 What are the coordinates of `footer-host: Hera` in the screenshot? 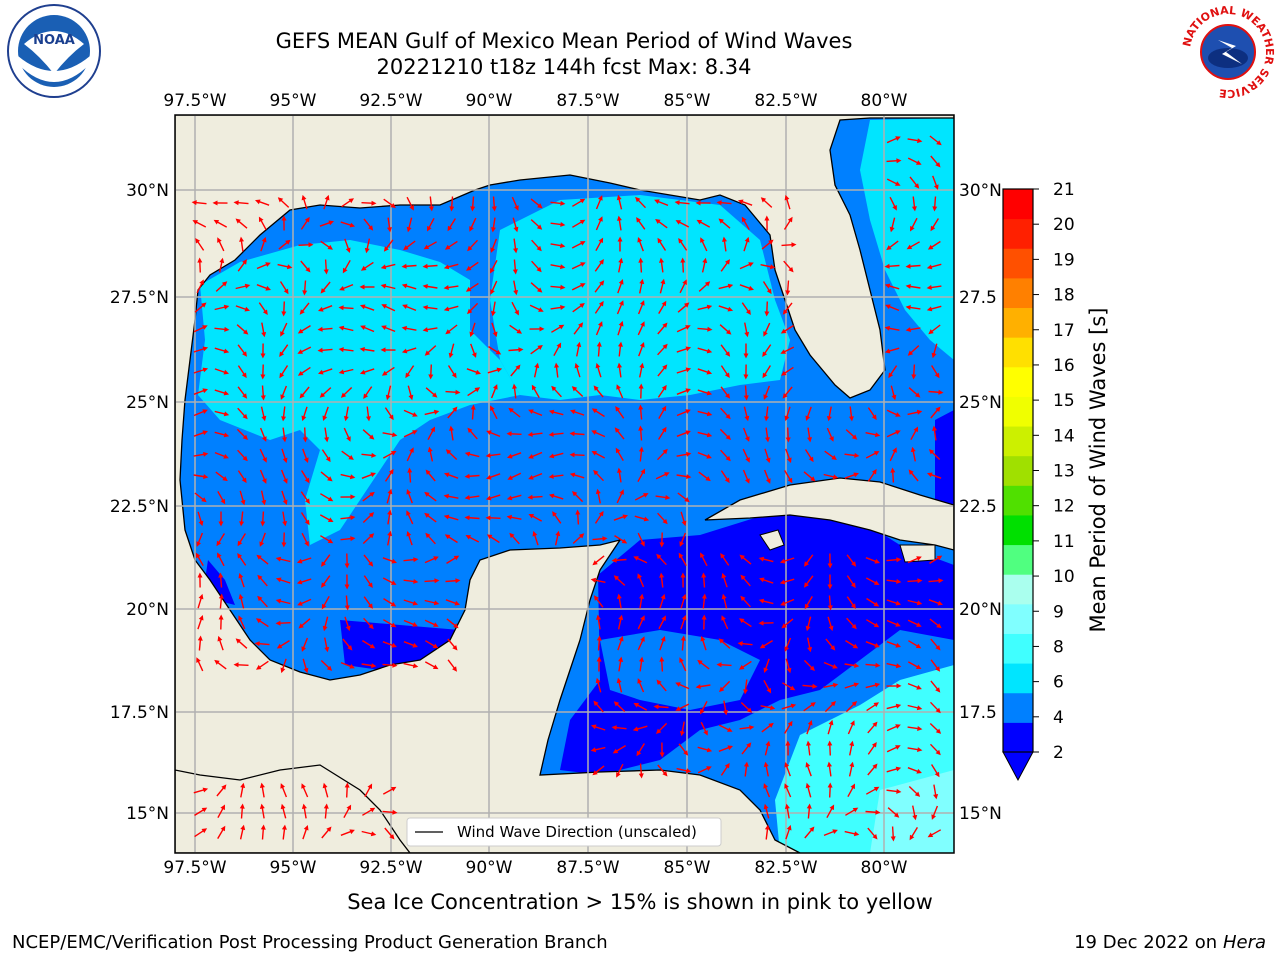 It's located at (1244, 942).